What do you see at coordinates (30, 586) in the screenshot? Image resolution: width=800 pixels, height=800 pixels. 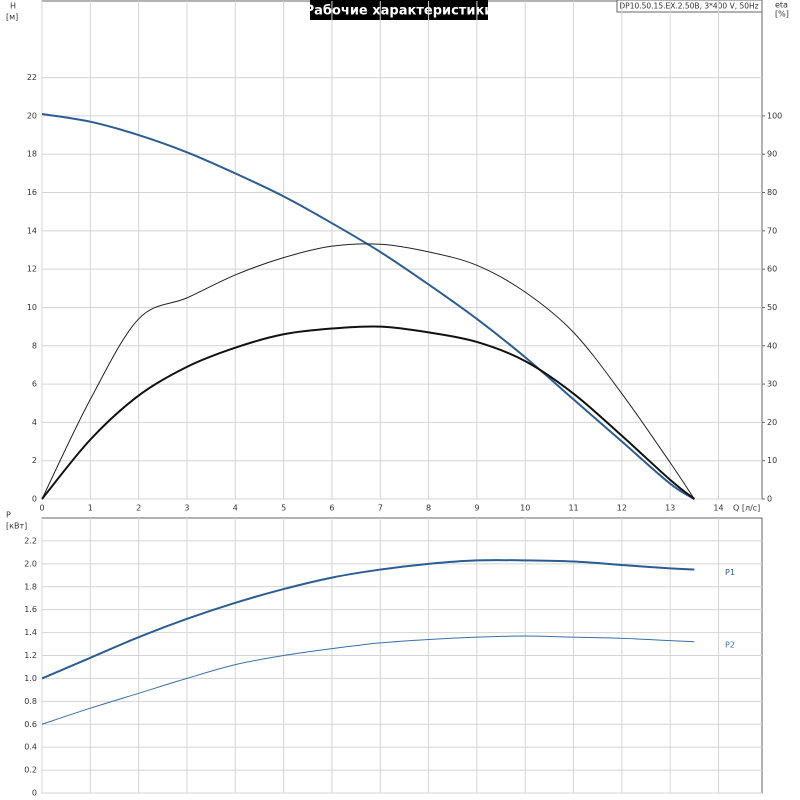 I see `y-tick-label: 1.8` at bounding box center [30, 586].